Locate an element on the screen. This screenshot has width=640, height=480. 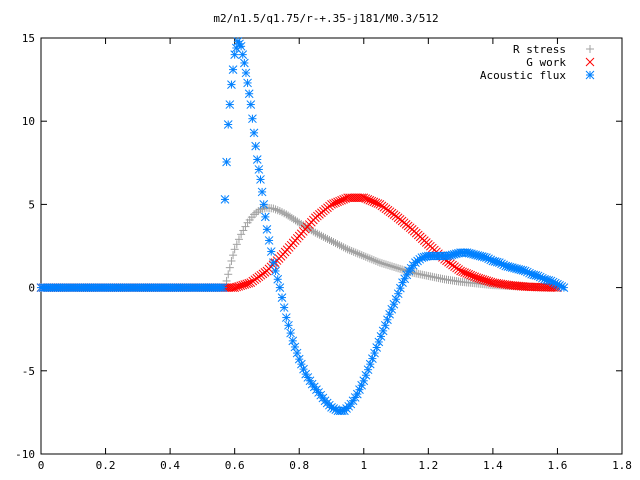
y-tick-label: 10 is located at coordinates (28, 121).